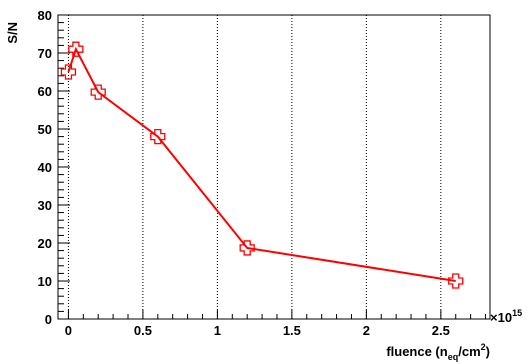 The image size is (527, 364). Describe the element at coordinates (48, 319) in the screenshot. I see `y-tick-label: 0` at that location.